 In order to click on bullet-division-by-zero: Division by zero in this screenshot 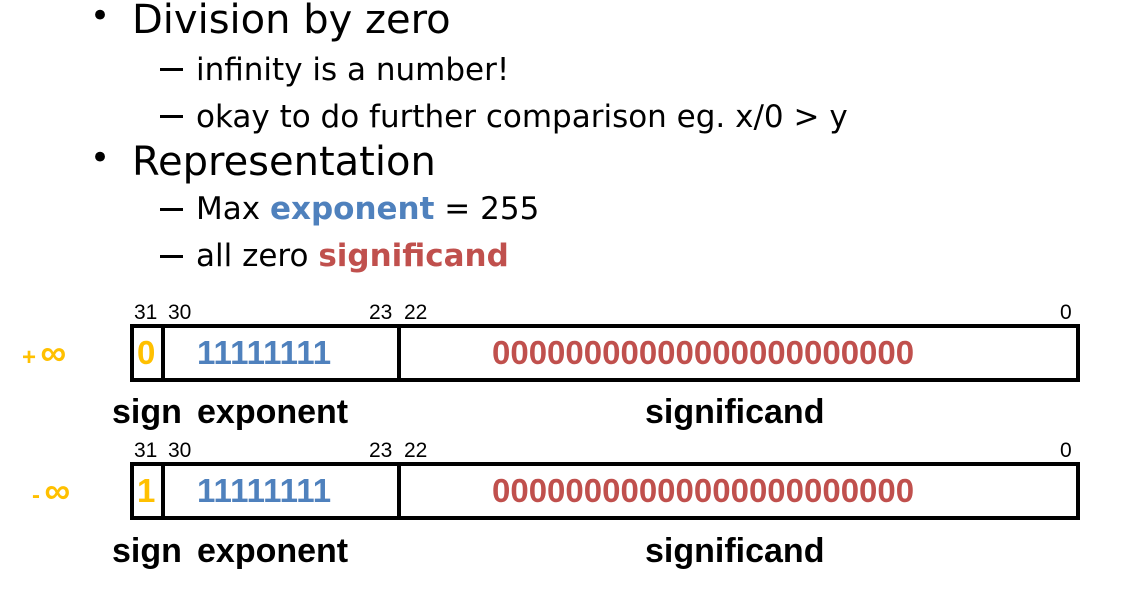, I will do `click(291, 21)`.